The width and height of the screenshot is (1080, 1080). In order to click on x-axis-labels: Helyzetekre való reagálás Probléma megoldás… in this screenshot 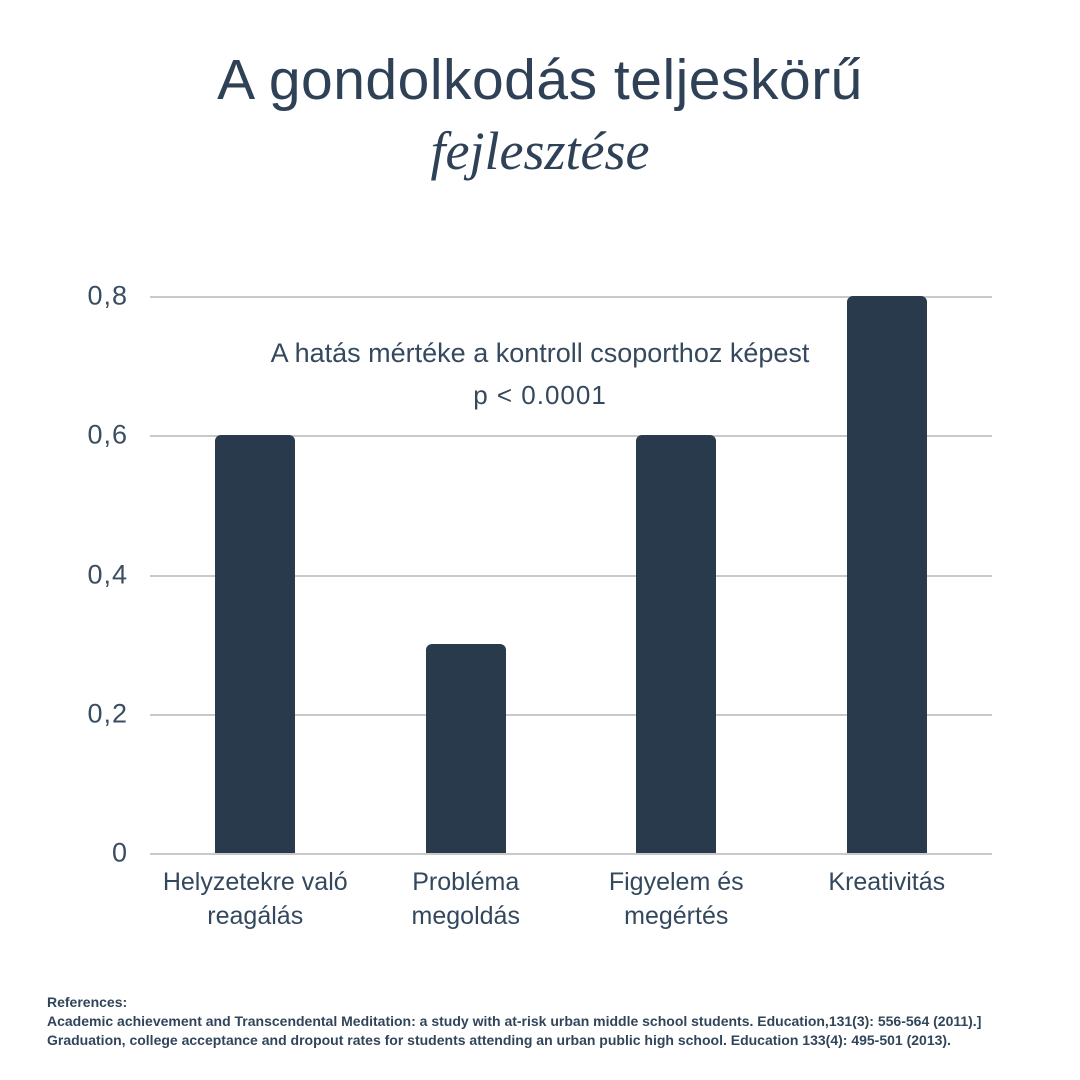, I will do `click(571, 900)`.